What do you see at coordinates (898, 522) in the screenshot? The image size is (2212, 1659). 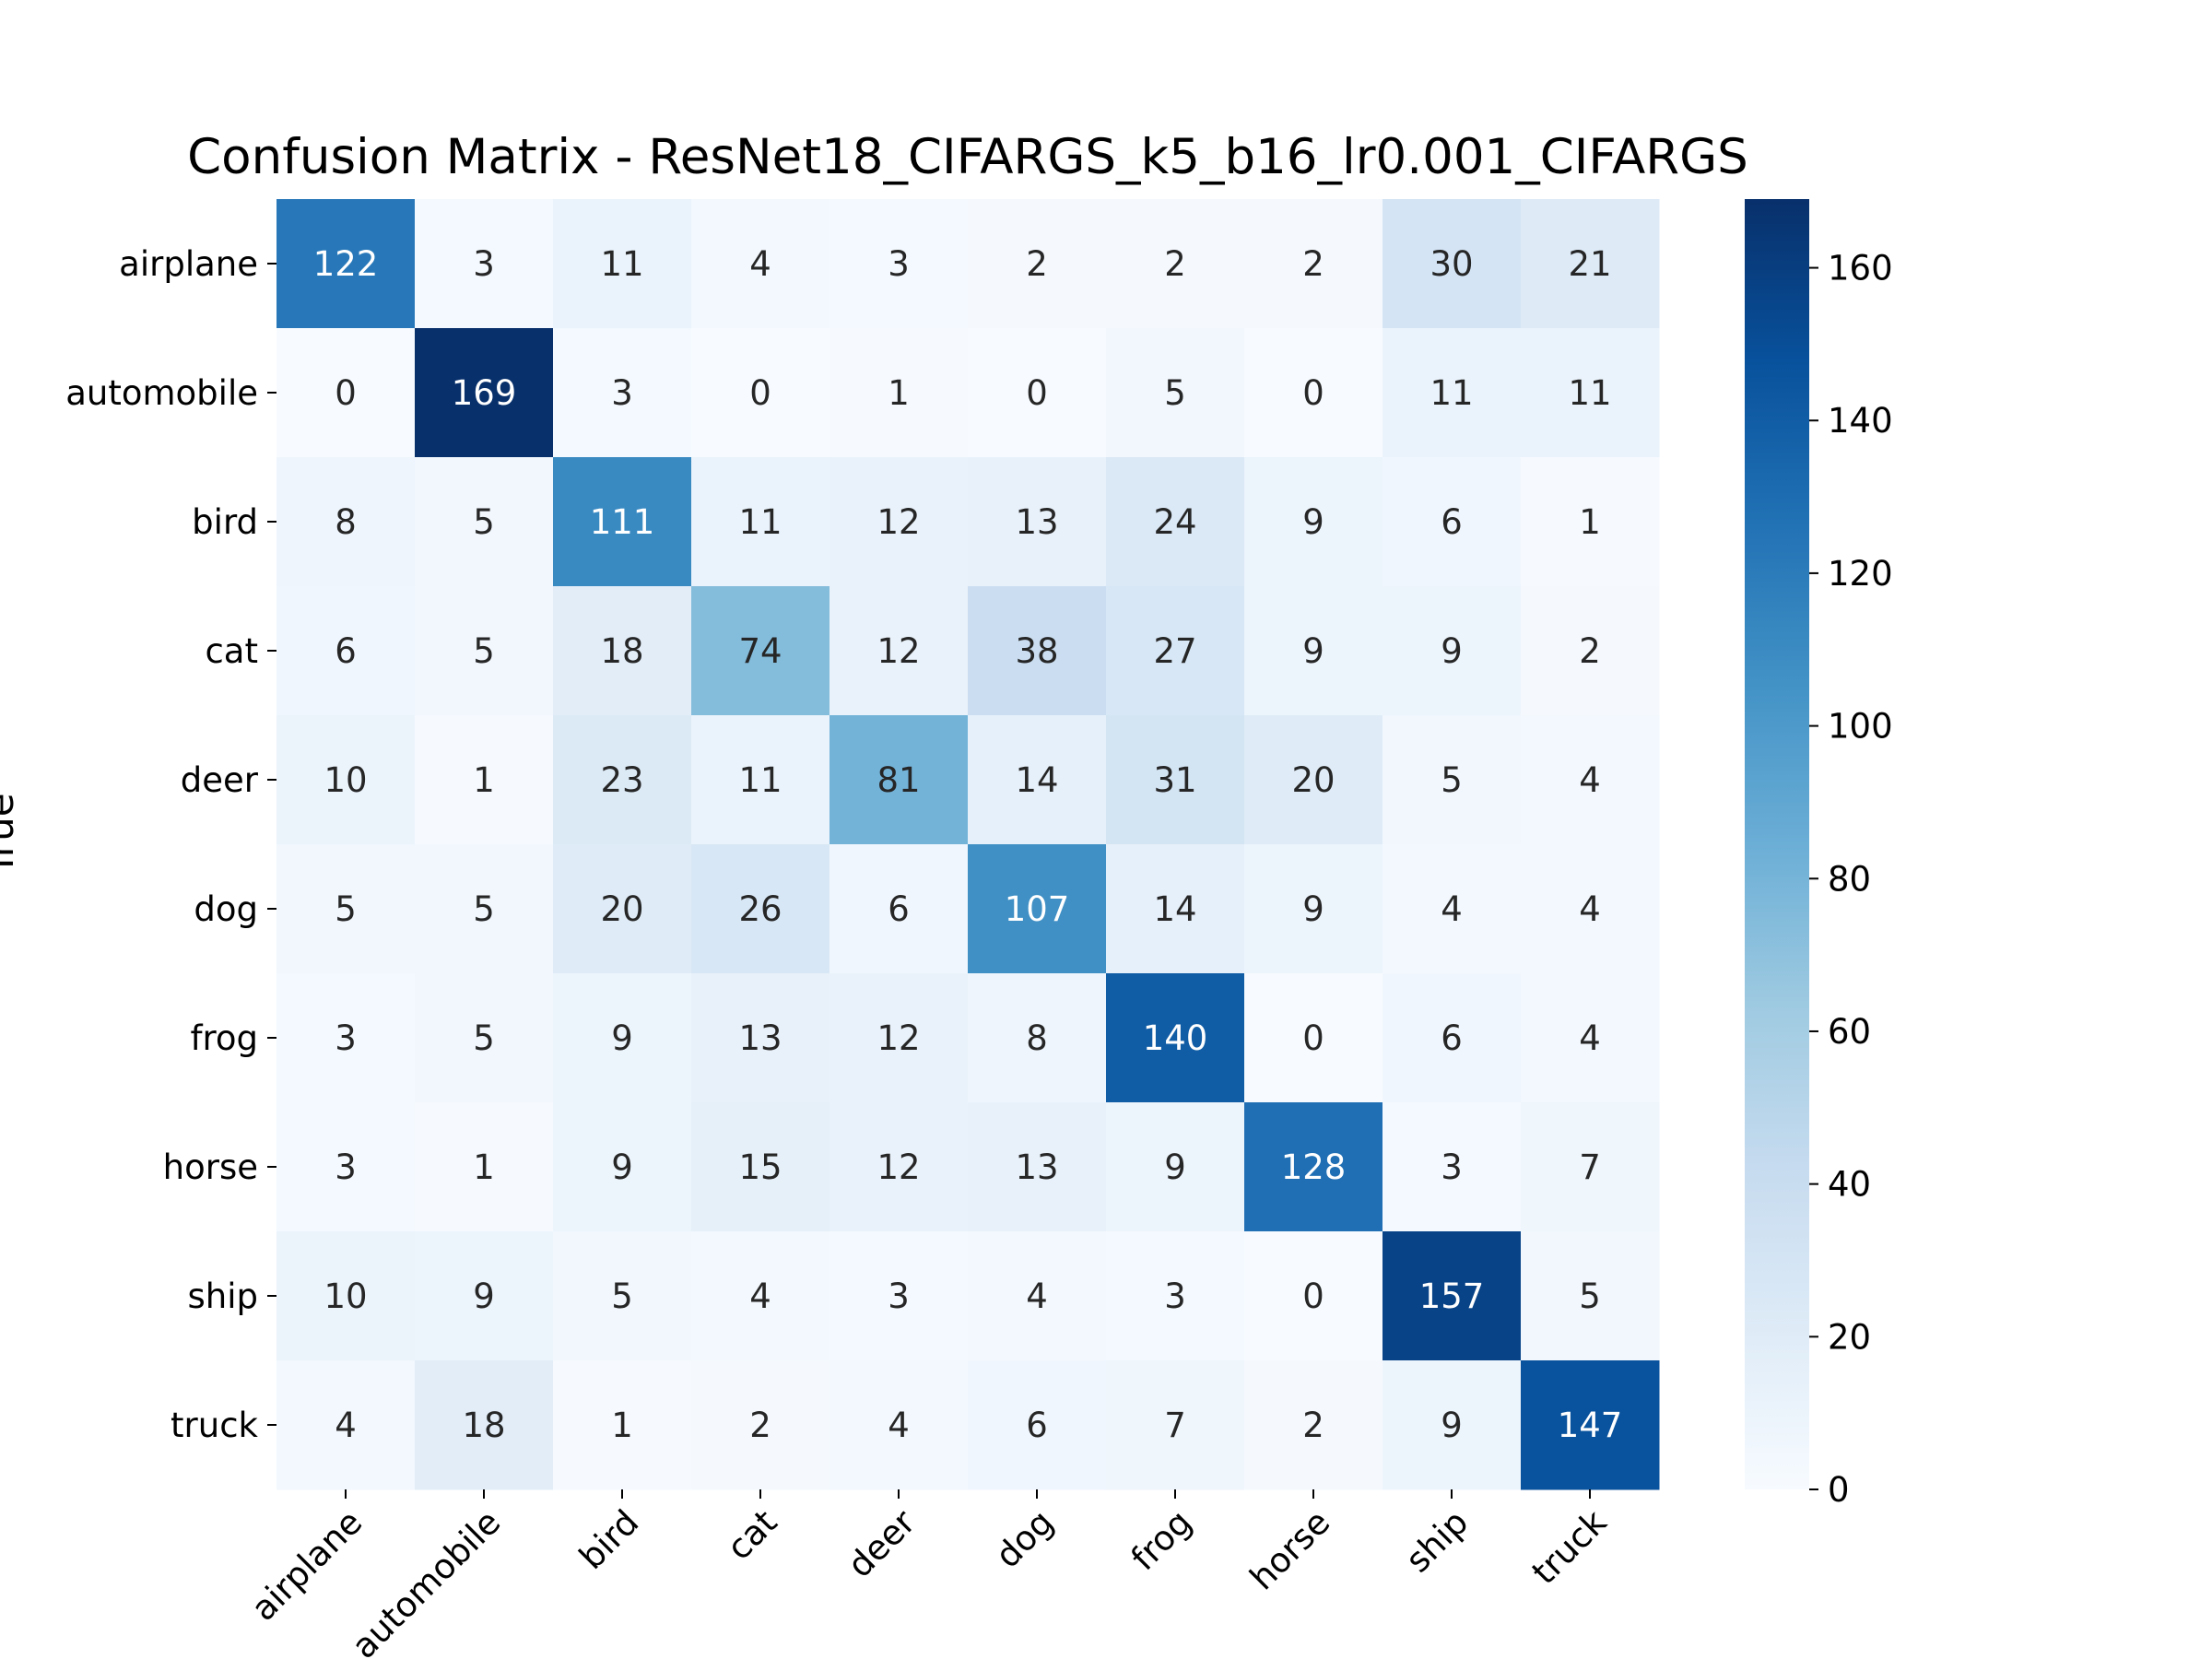 I see `cell-value-label: 12` at bounding box center [898, 522].